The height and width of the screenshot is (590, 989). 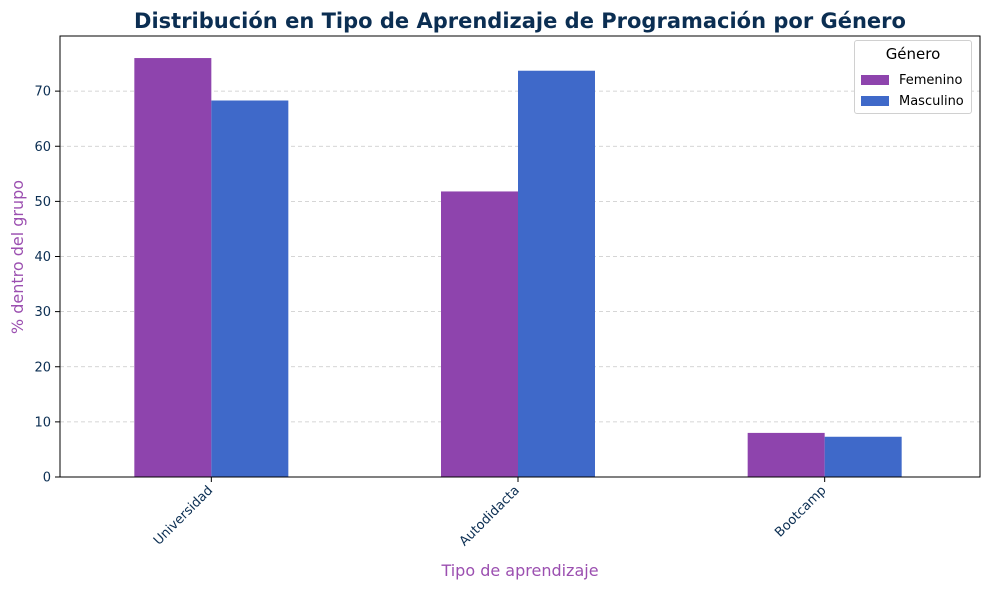 I want to click on y-axis-ticks: 0 10 20 30 40 50 60 70, so click(x=47, y=285).